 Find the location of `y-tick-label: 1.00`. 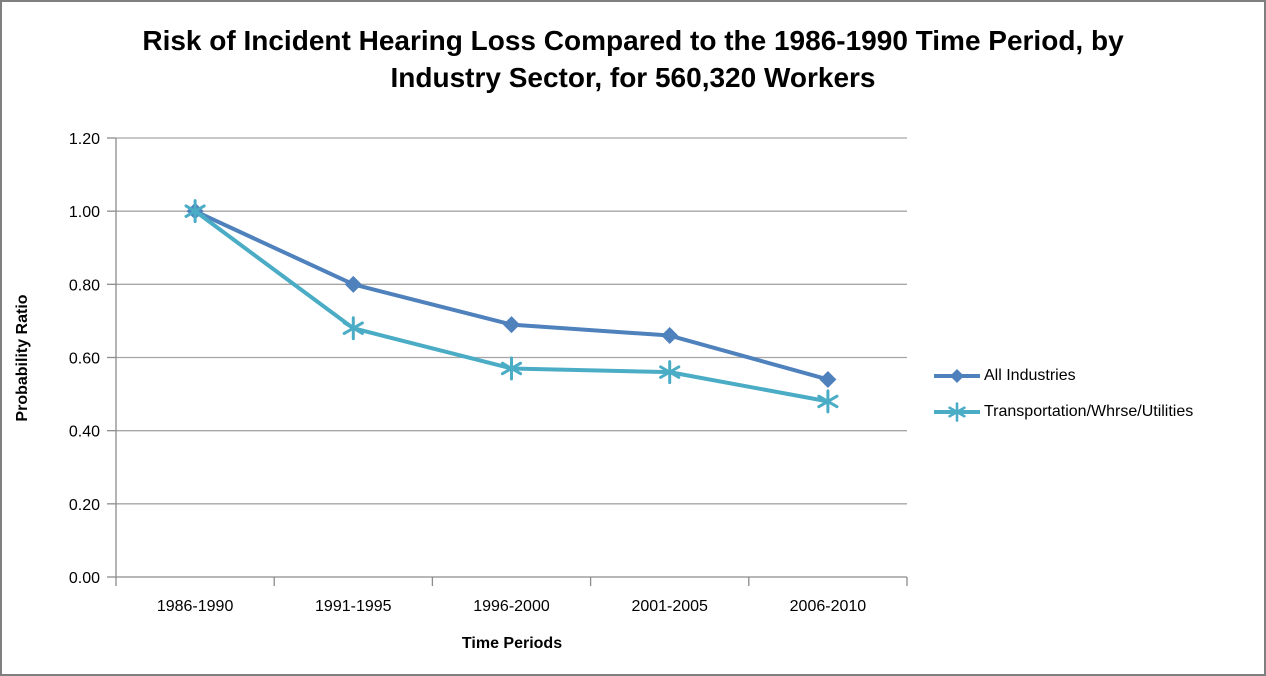

y-tick-label: 1.00 is located at coordinates (84, 212).